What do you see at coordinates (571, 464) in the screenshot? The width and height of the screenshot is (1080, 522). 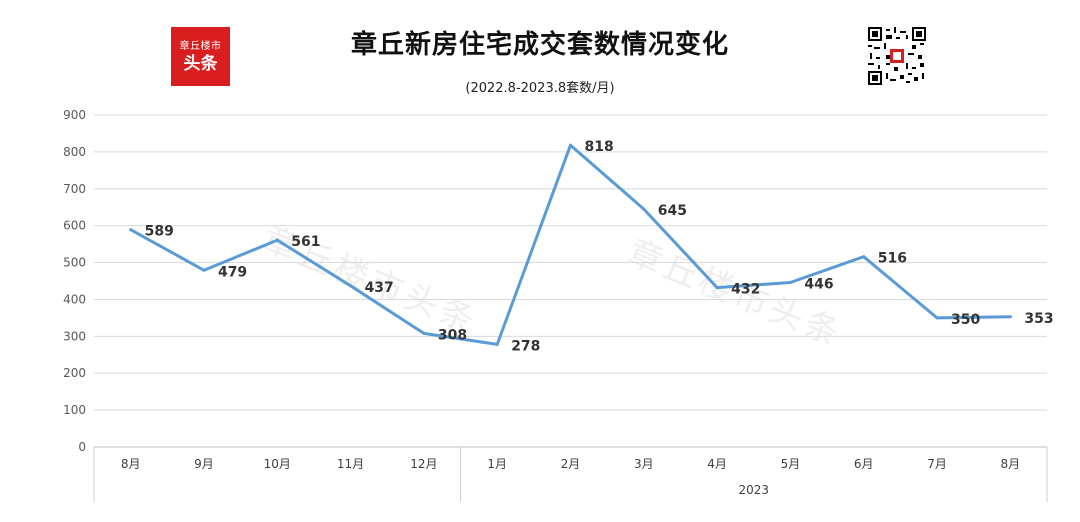 I see `x-tick-label: 2月` at bounding box center [571, 464].